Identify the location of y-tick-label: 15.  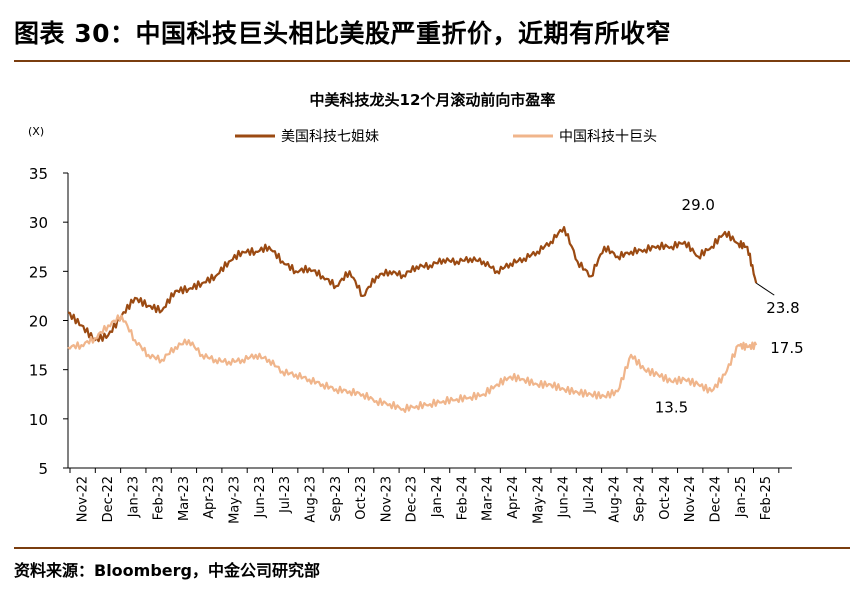
(38, 371).